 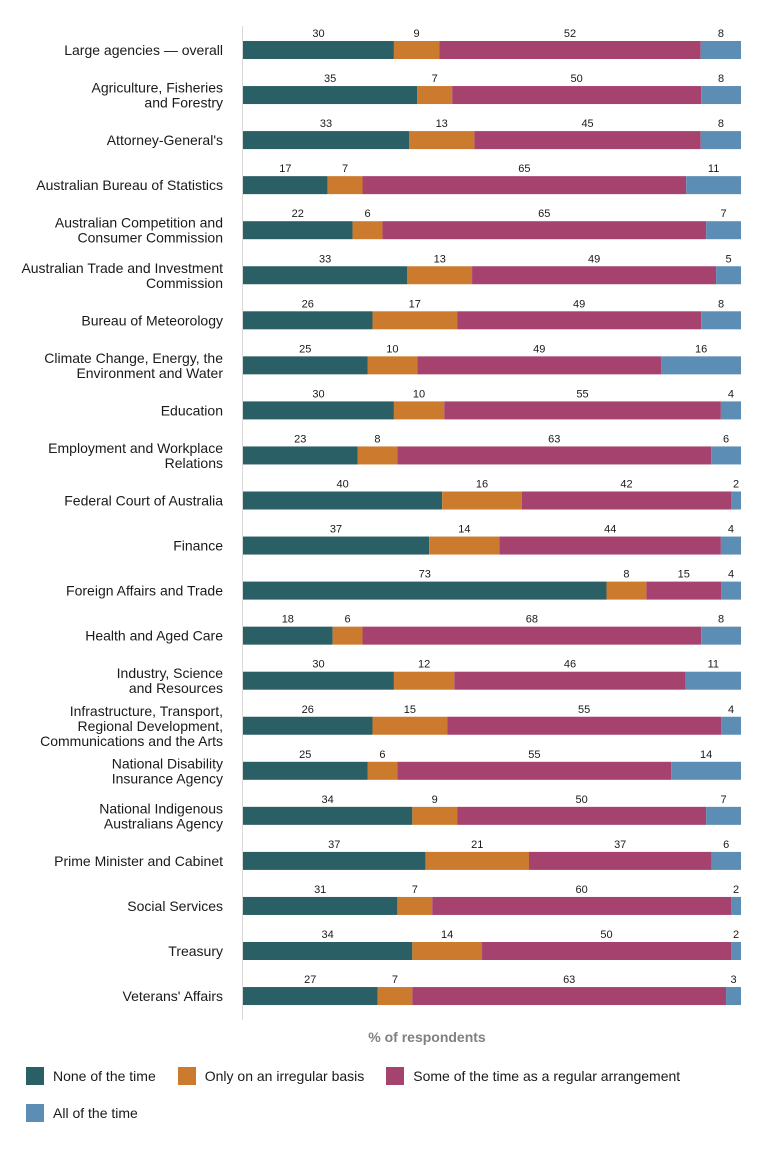 What do you see at coordinates (154, 636) in the screenshot?
I see `category-label: Health and Aged Care` at bounding box center [154, 636].